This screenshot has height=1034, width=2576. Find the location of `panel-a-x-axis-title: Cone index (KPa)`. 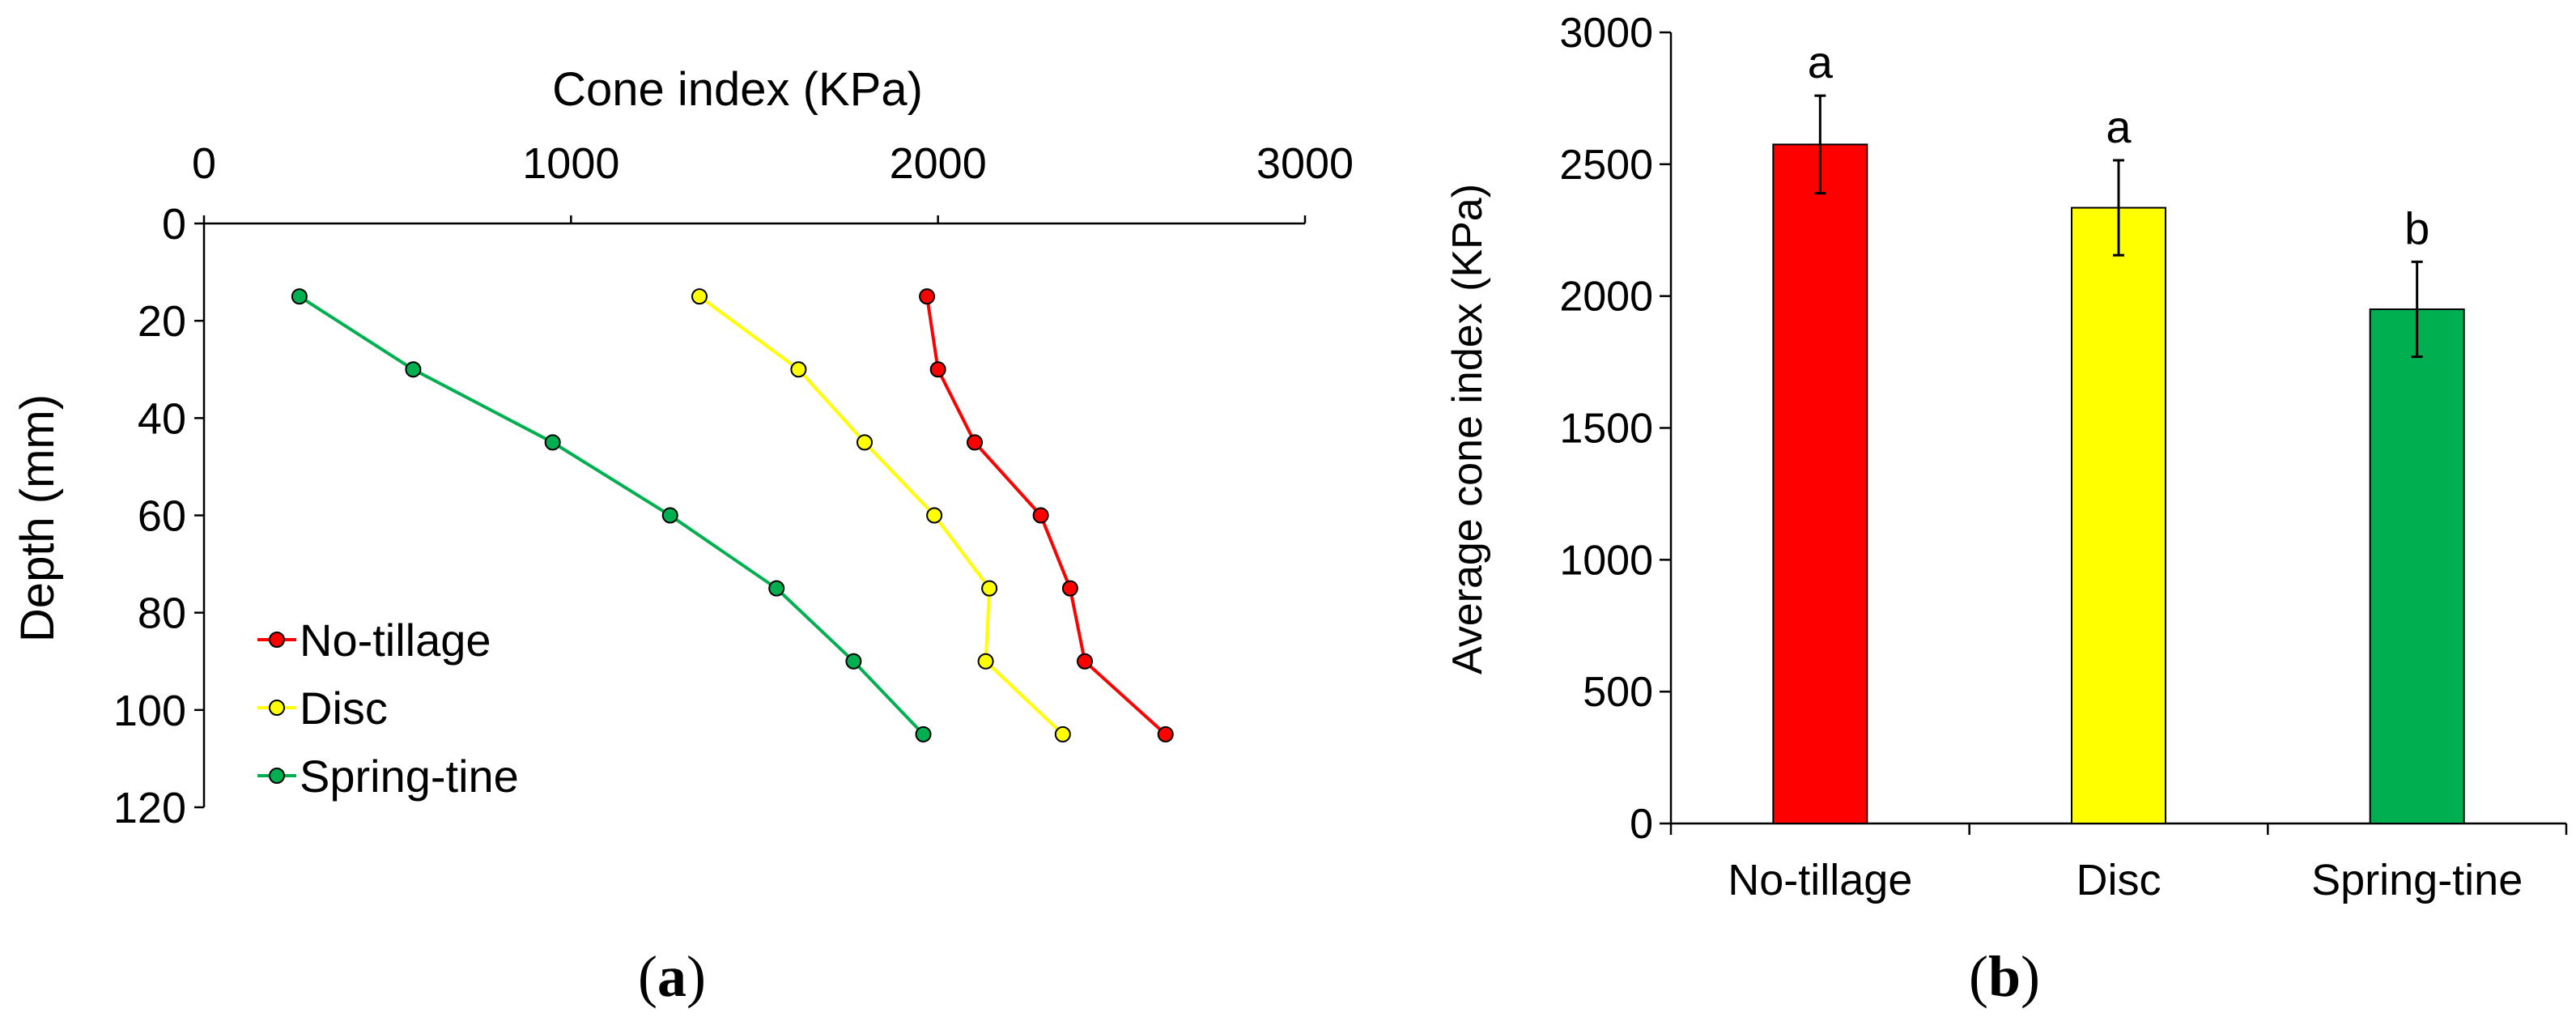

panel-a-x-axis-title: Cone index (KPa) is located at coordinates (738, 89).